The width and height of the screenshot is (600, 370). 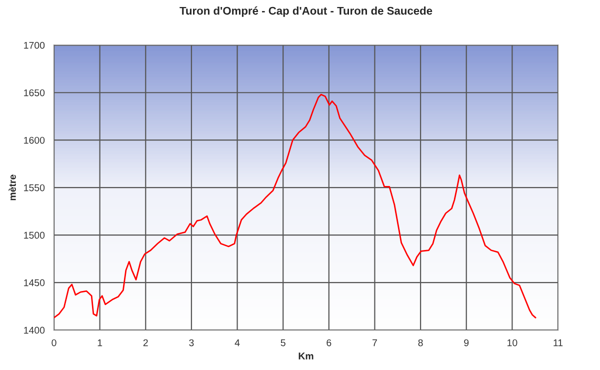 What do you see at coordinates (306, 356) in the screenshot?
I see `x-axis-title: Km` at bounding box center [306, 356].